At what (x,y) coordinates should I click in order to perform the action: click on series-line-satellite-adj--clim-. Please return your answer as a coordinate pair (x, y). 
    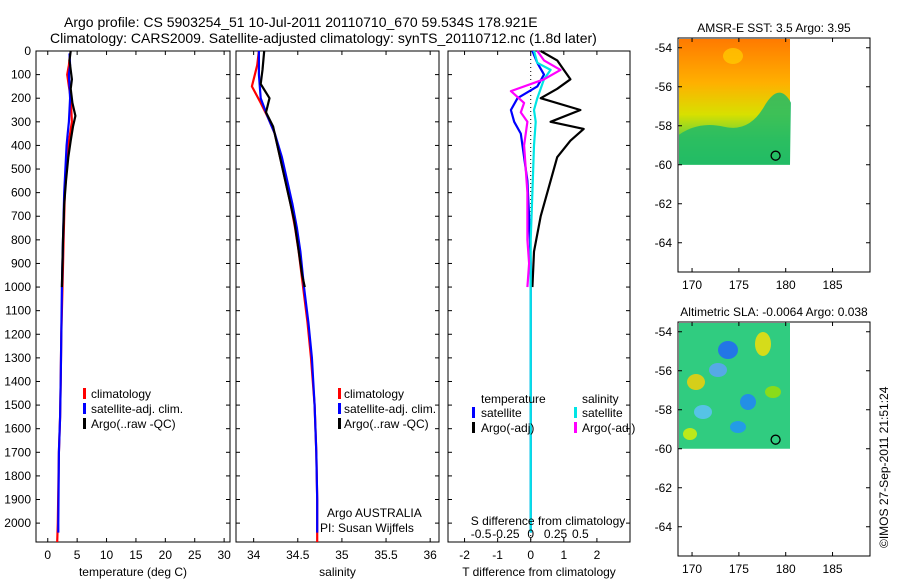
    Looking at the image, I should click on (64, 293).